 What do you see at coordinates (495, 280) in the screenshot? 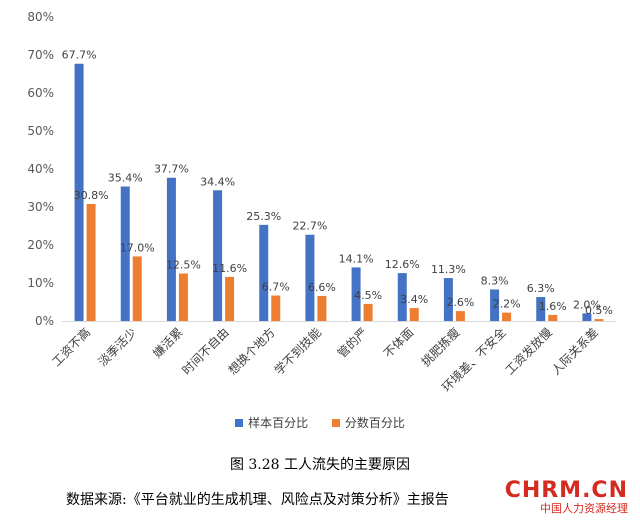
I see `data-label-sample: 8.3%` at bounding box center [495, 280].